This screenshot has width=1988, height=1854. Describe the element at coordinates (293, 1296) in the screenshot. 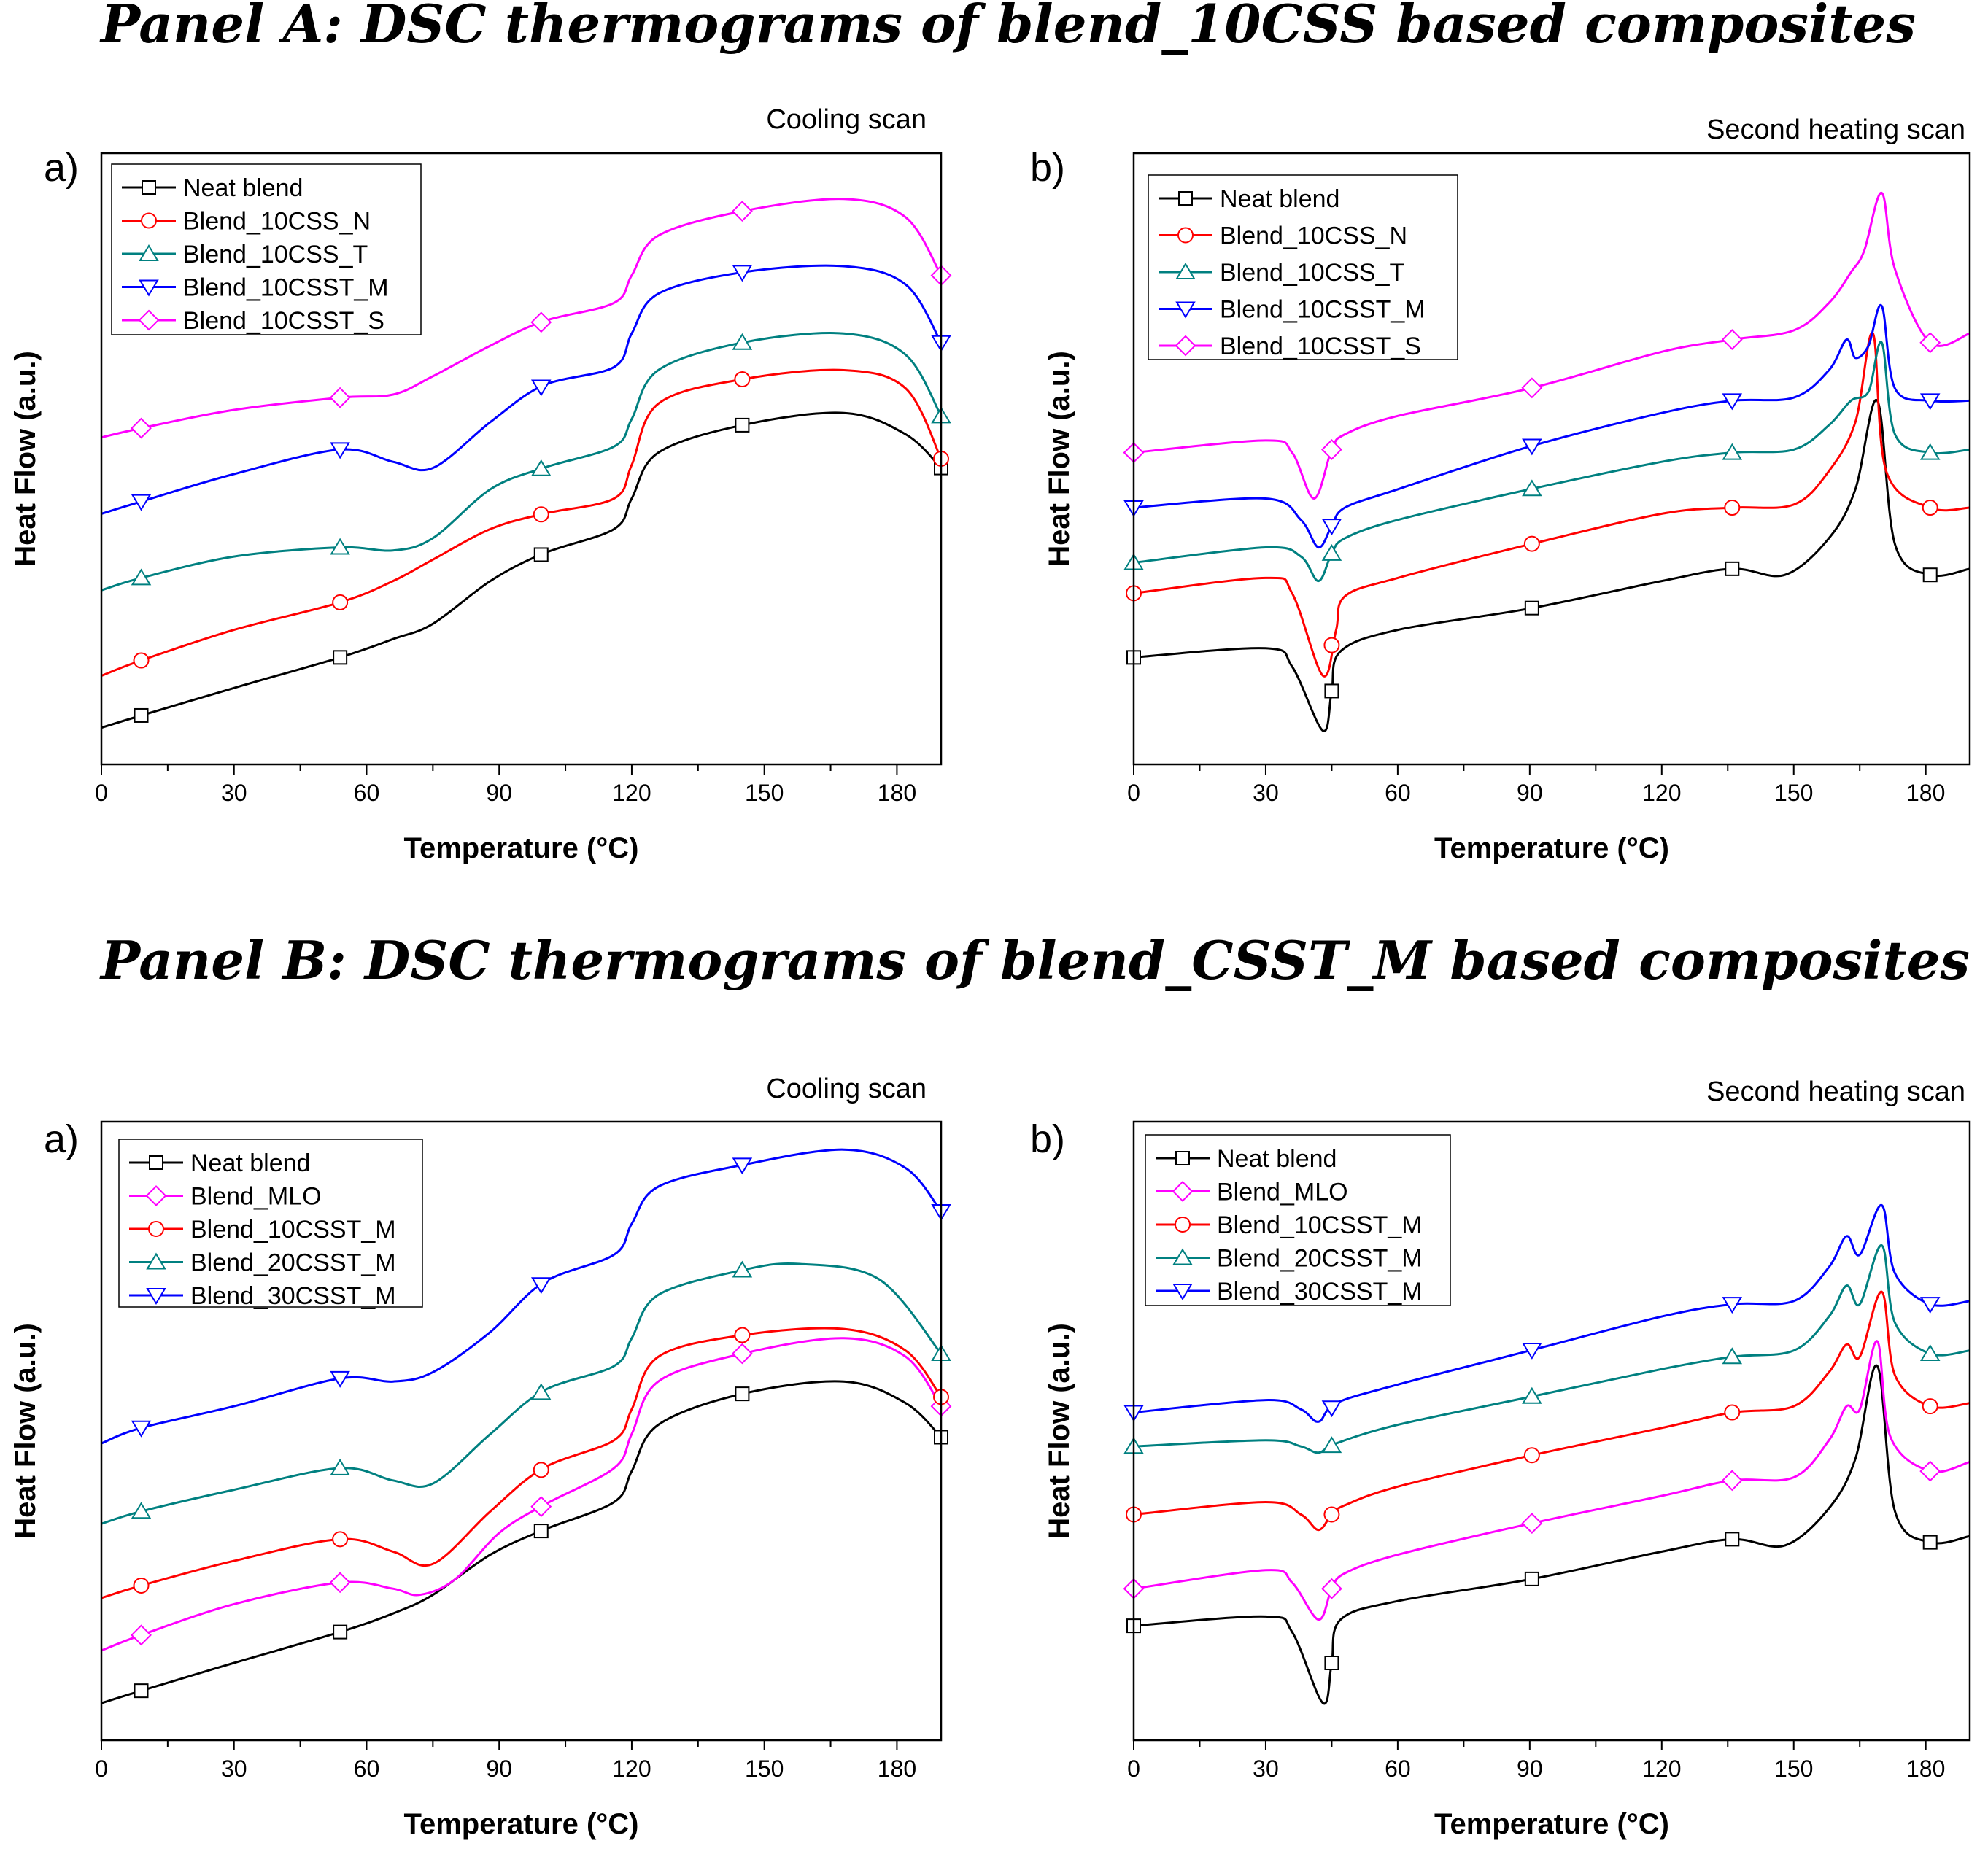

I see `legend-label-4: Blend_30CSST_M` at that location.